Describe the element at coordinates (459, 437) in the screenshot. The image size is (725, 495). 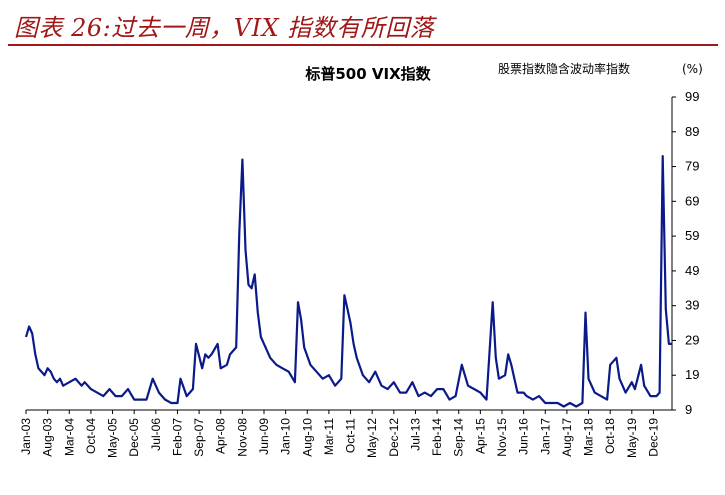
I see `x-tick-label: Sep-14` at that location.